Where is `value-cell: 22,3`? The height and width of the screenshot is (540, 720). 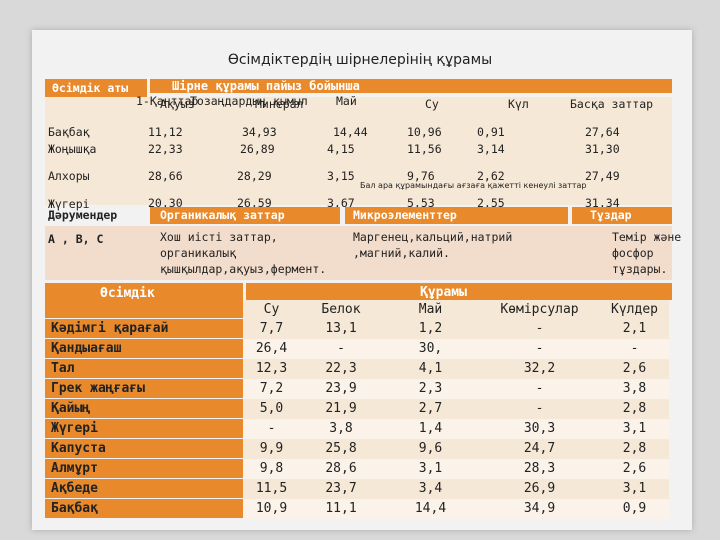 value-cell: 22,3 is located at coordinates (341, 368).